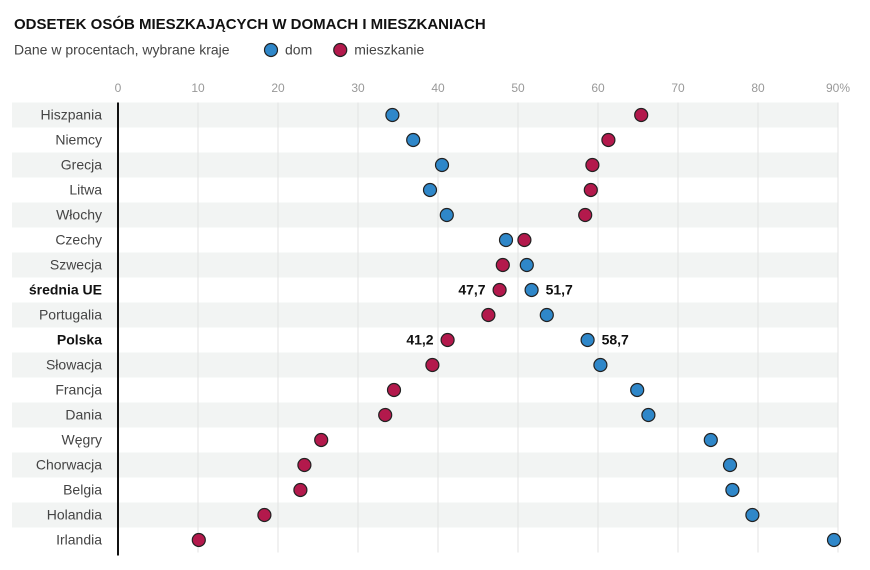  Describe the element at coordinates (438, 88) in the screenshot. I see `x-tick-label: 40` at that location.